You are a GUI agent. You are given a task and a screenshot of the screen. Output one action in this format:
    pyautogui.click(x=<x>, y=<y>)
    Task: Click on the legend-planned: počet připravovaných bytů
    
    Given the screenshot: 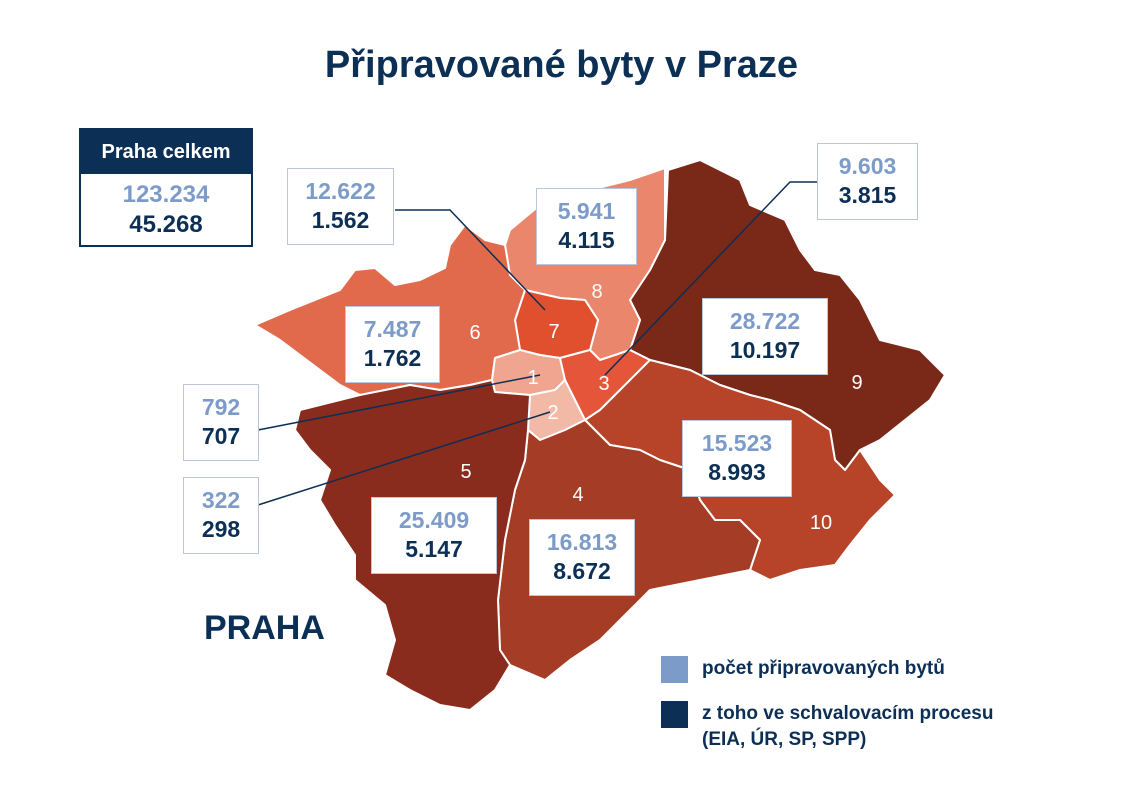 What is the action you would take?
    pyautogui.click(x=803, y=669)
    